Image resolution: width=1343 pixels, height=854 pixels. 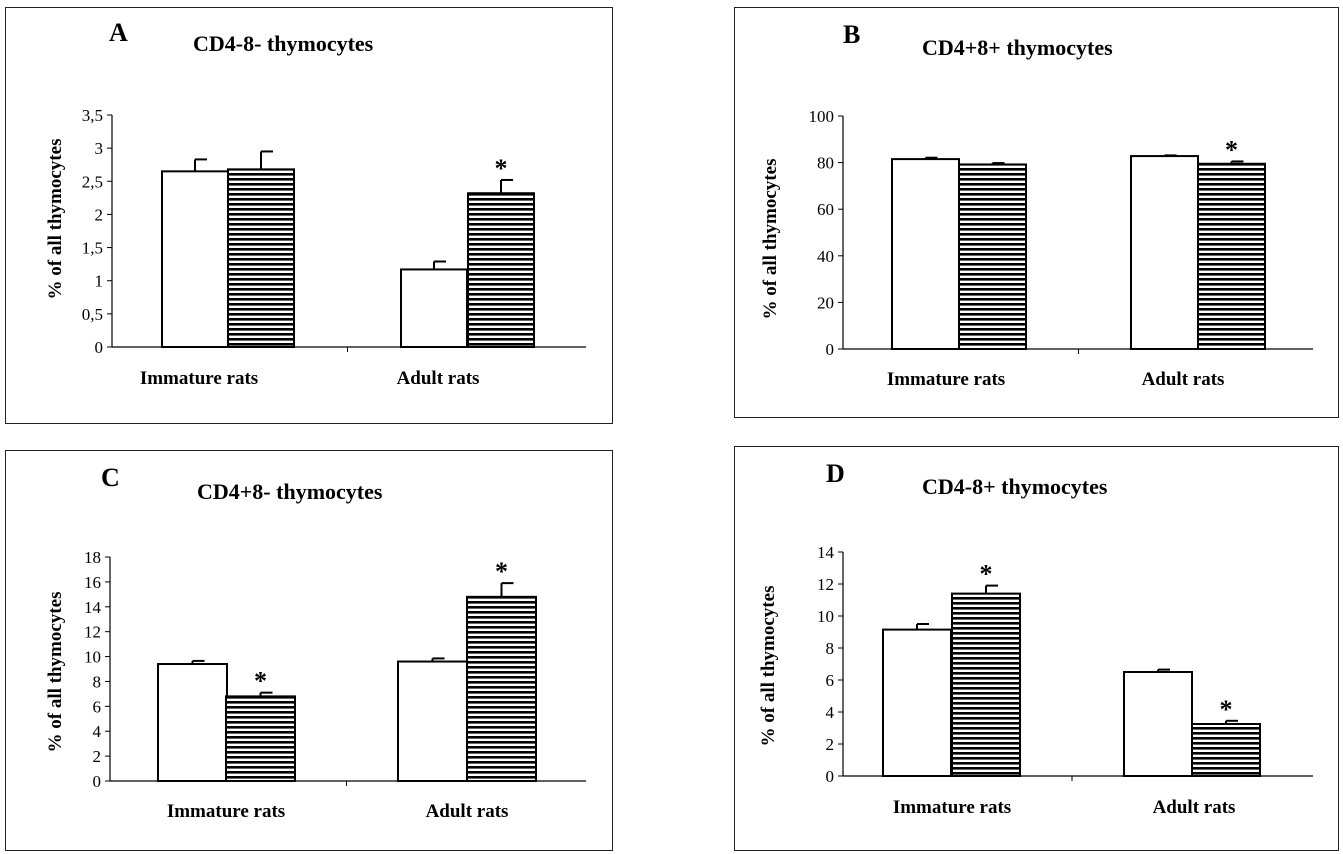 What do you see at coordinates (825, 256) in the screenshot?
I see `y-tick-label: 40` at bounding box center [825, 256].